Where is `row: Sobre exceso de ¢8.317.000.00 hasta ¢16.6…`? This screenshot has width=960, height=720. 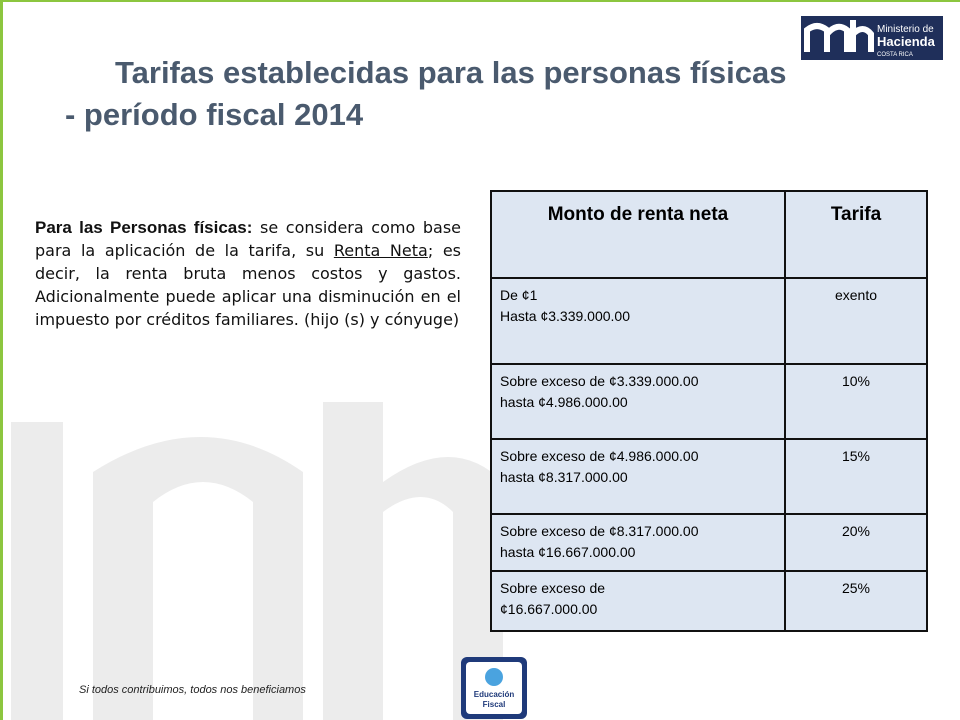 row: Sobre exceso de ¢8.317.000.00 hasta ¢16.6… is located at coordinates (709, 542).